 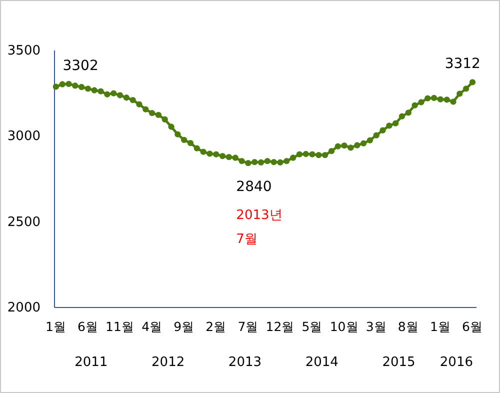 I want to click on text: 2016, so click(x=456, y=362).